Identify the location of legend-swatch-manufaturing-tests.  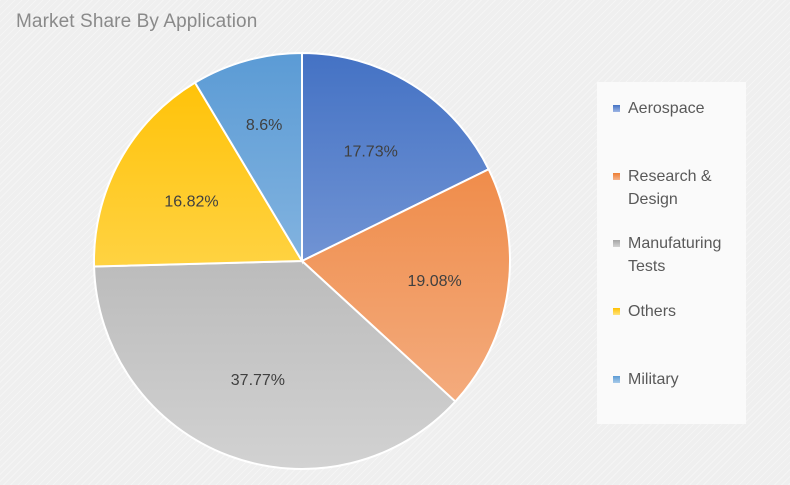
(616, 243).